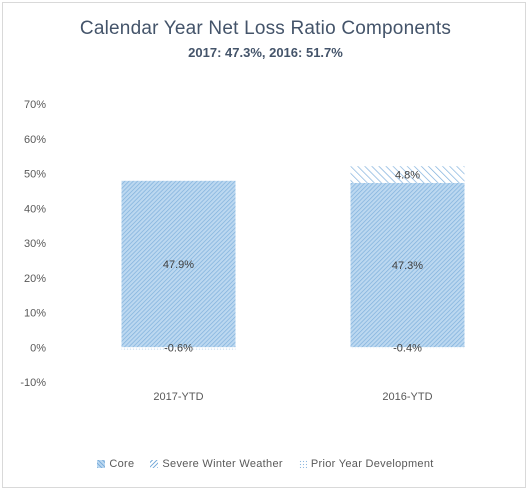  I want to click on chart-subtitle: 2017: 47.3%, 2016: 51.7%, so click(265, 52).